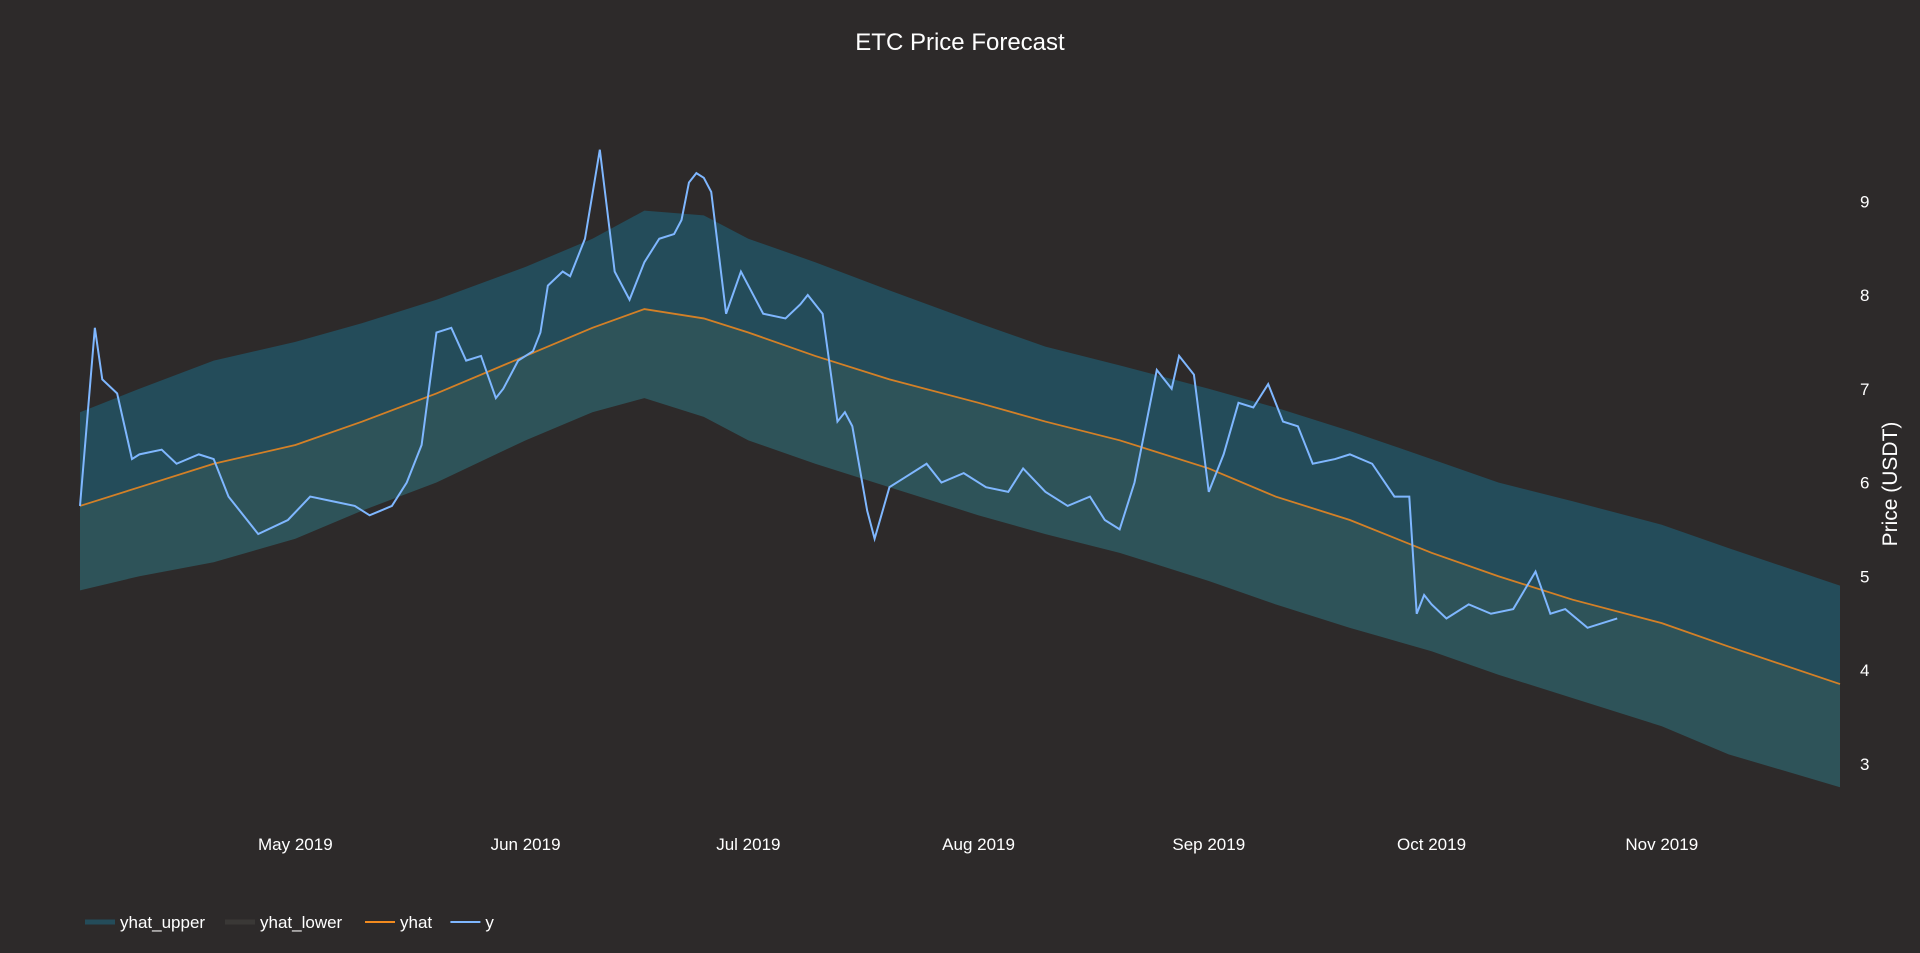 This screenshot has height=953, width=1920. What do you see at coordinates (1864, 201) in the screenshot?
I see `y-tick-label: 9` at bounding box center [1864, 201].